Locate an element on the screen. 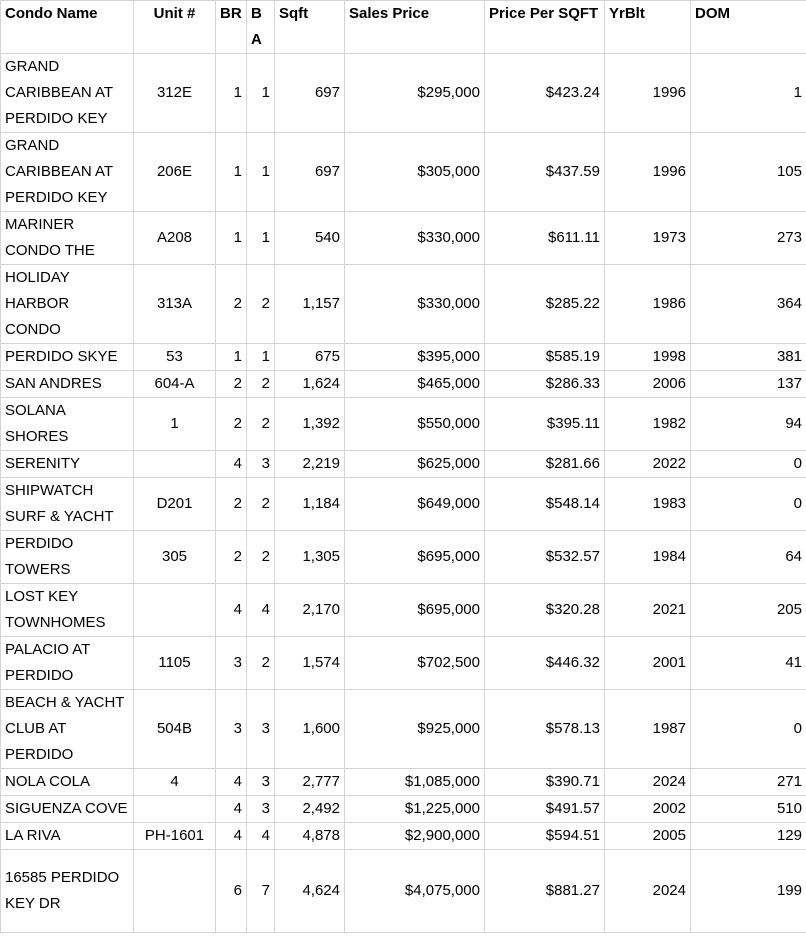 The width and height of the screenshot is (806, 952). cell-sqft: 1,574 is located at coordinates (309, 663).